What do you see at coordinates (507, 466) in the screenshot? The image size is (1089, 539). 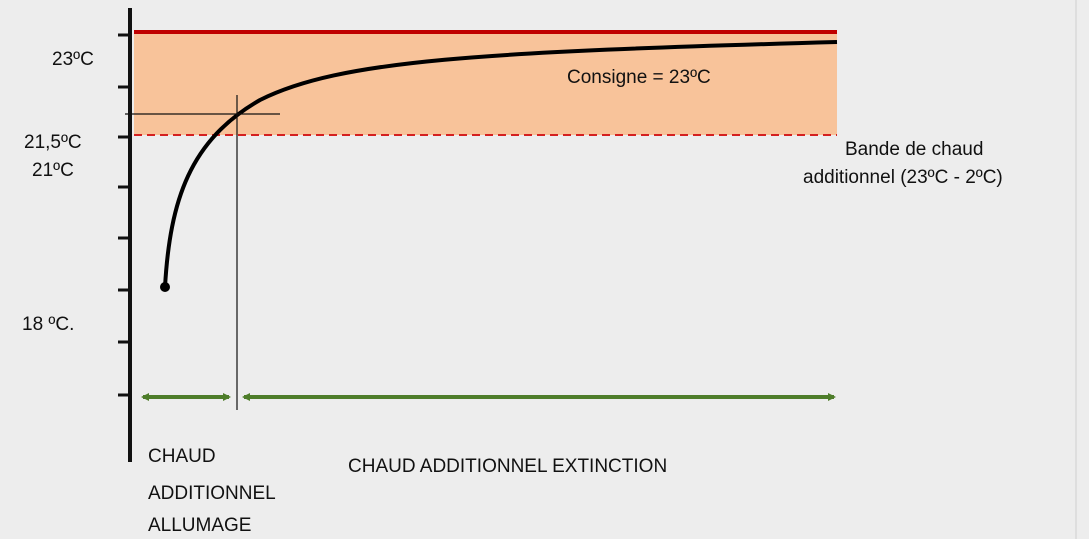 I see `phase-label: CHAUD ADDITIONNEL EXTINCTION` at bounding box center [507, 466].